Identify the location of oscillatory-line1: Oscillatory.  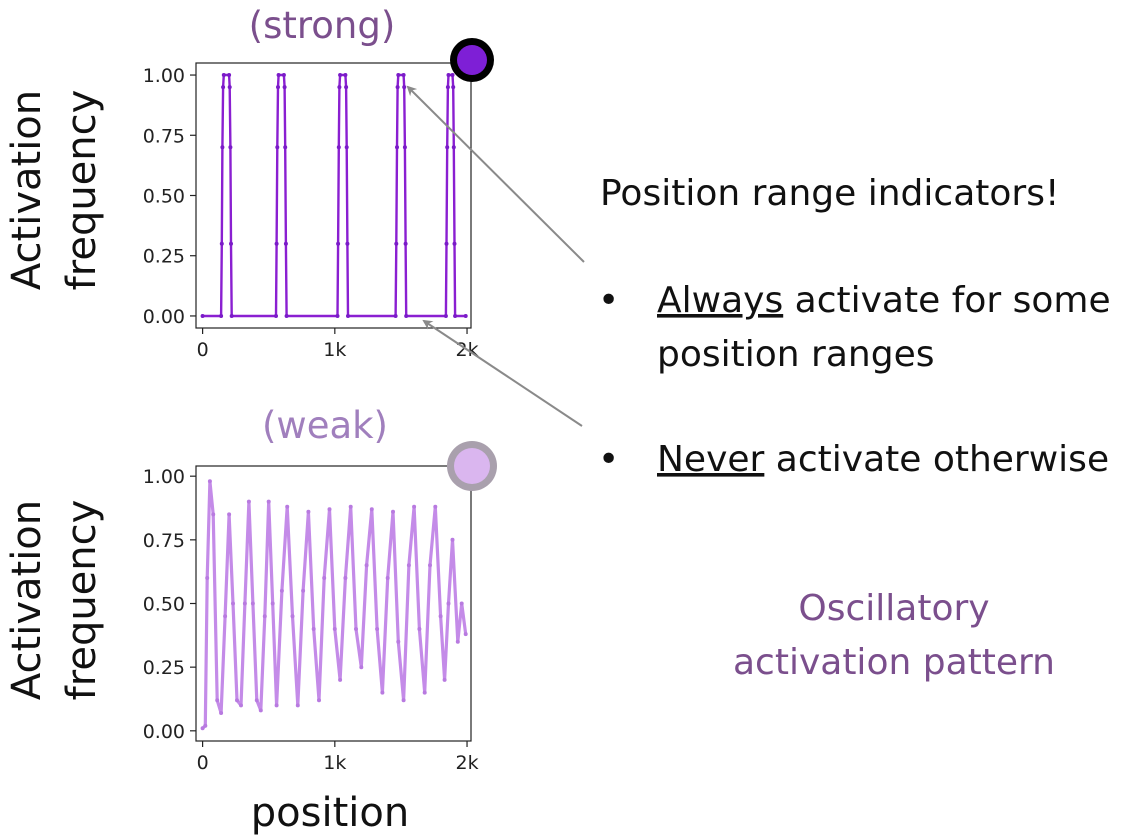
(893, 608).